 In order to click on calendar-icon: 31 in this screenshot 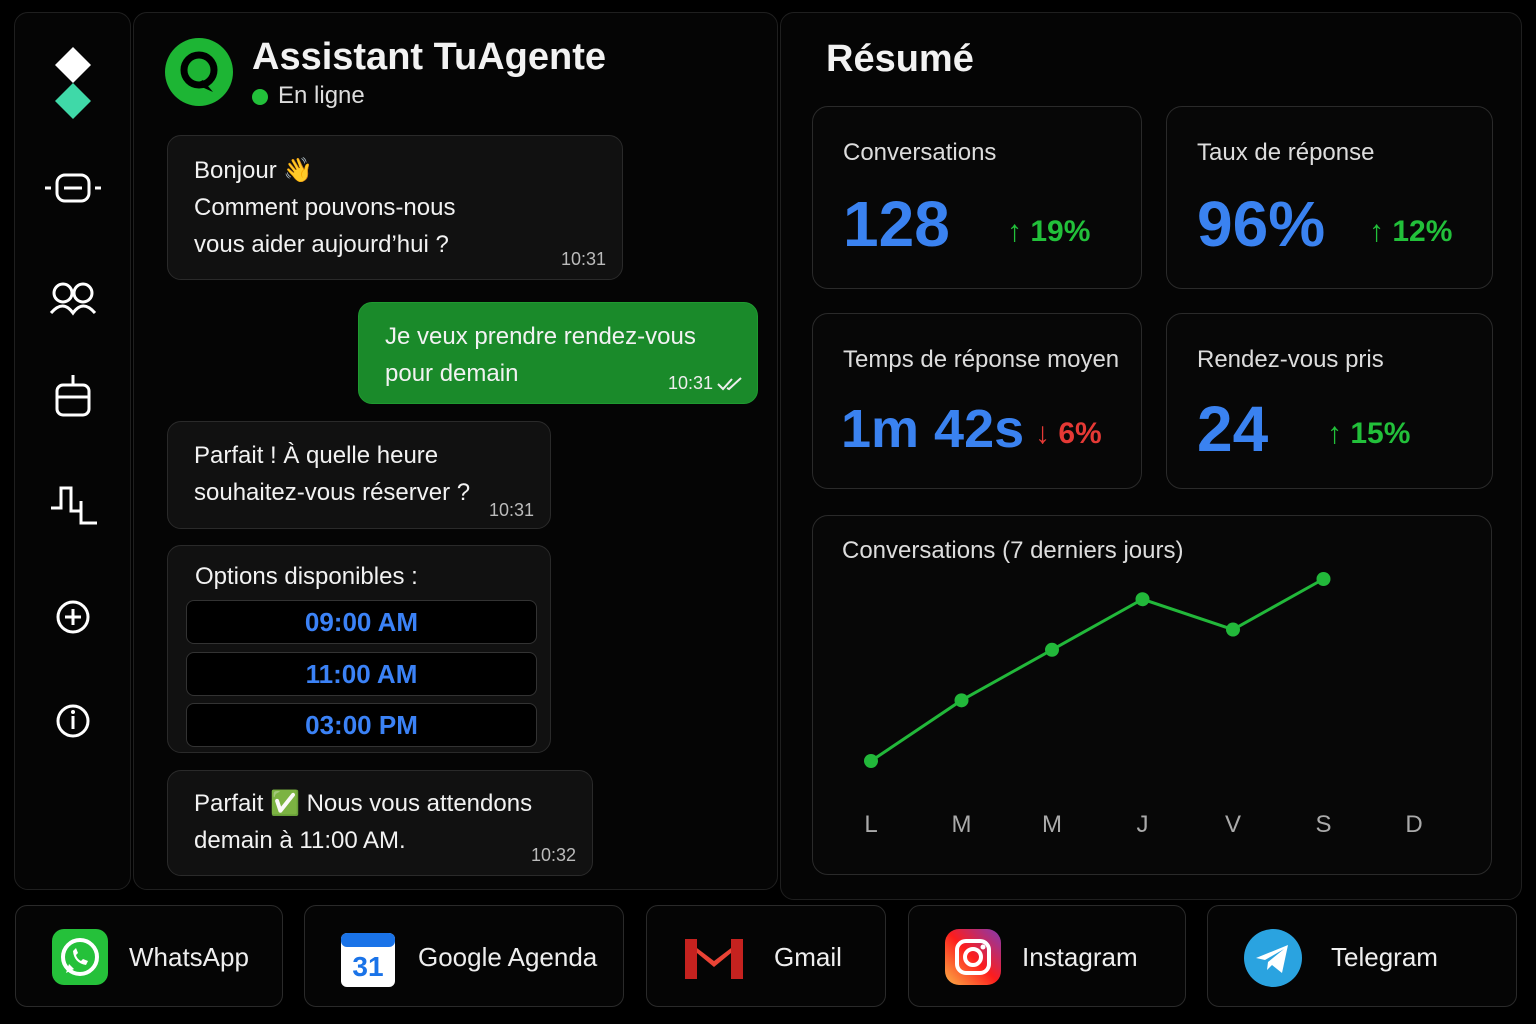, I will do `click(368, 960)`.